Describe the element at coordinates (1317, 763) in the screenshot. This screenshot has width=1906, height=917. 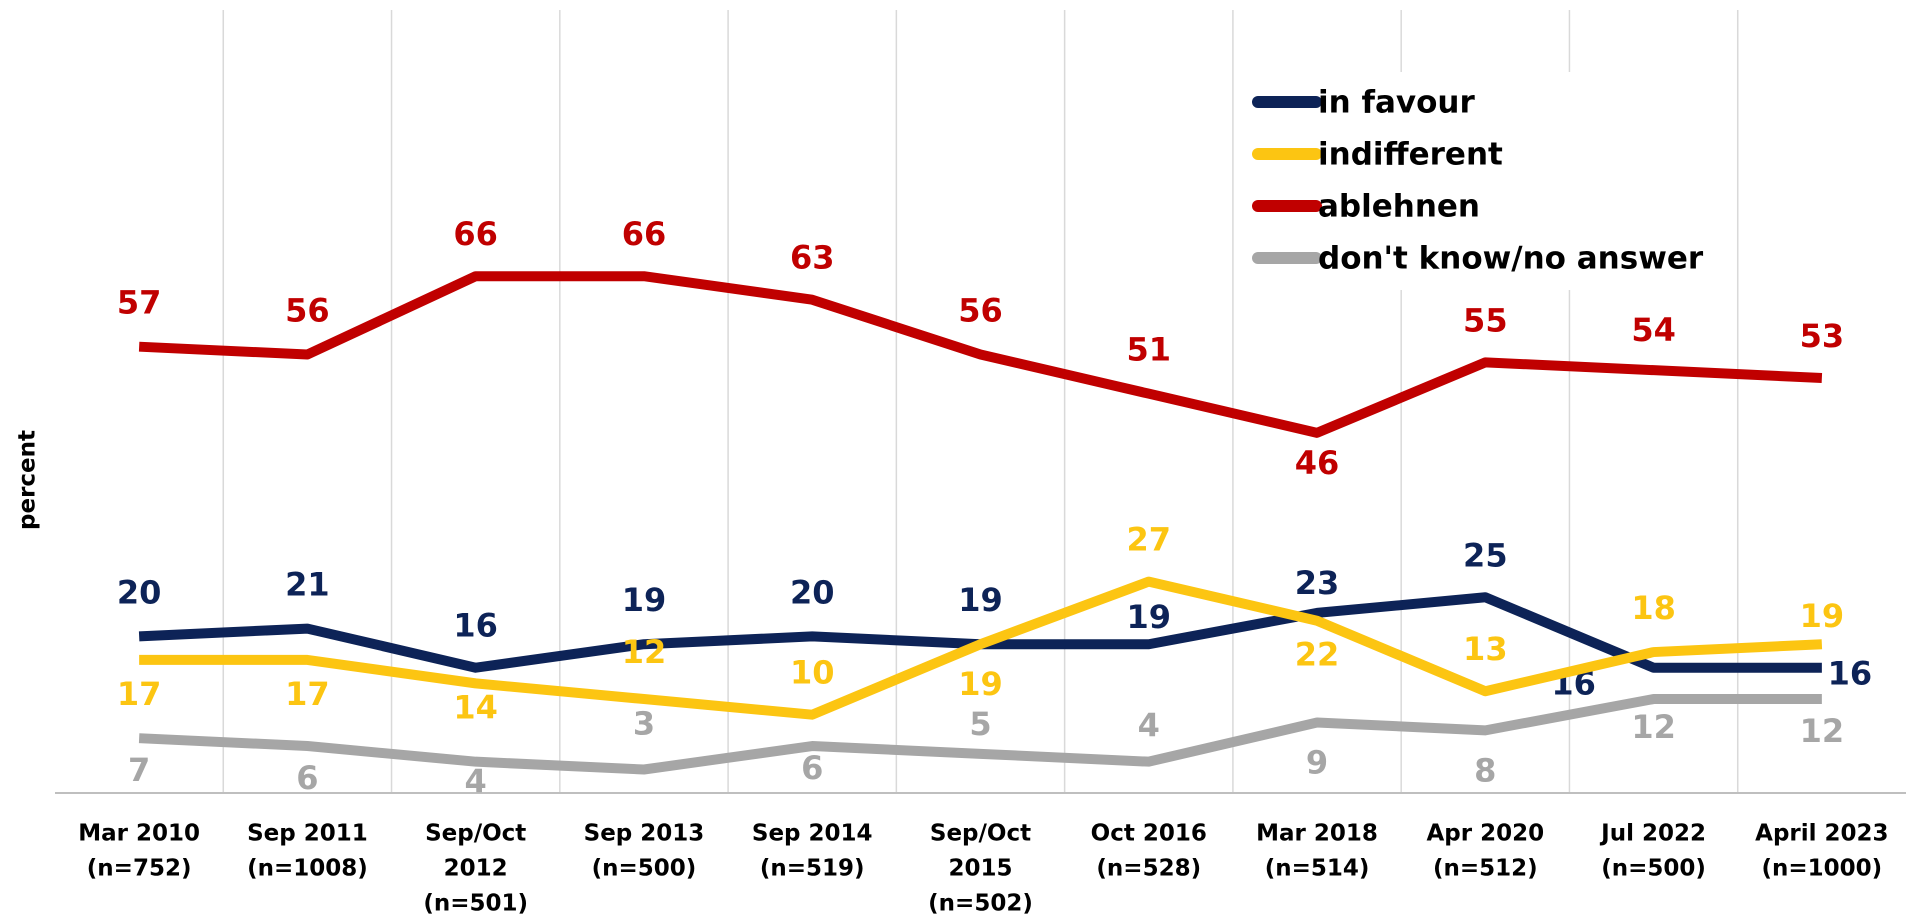
I see `data-label: 9` at that location.